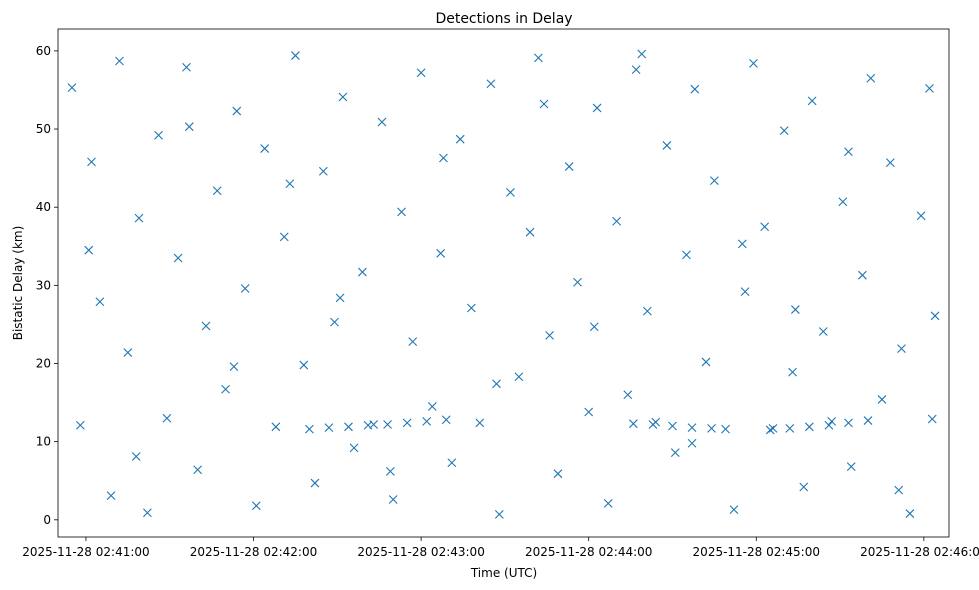  Describe the element at coordinates (43, 285) in the screenshot. I see `y-tick-label: 30` at that location.